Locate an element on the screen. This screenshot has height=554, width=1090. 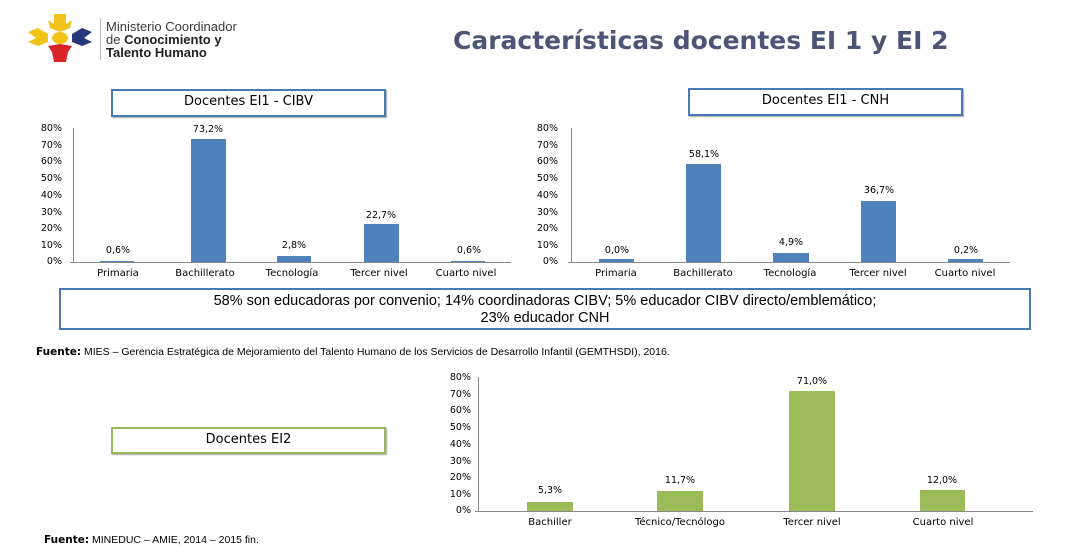
chart2-bar-tecnologia is located at coordinates (791, 257).